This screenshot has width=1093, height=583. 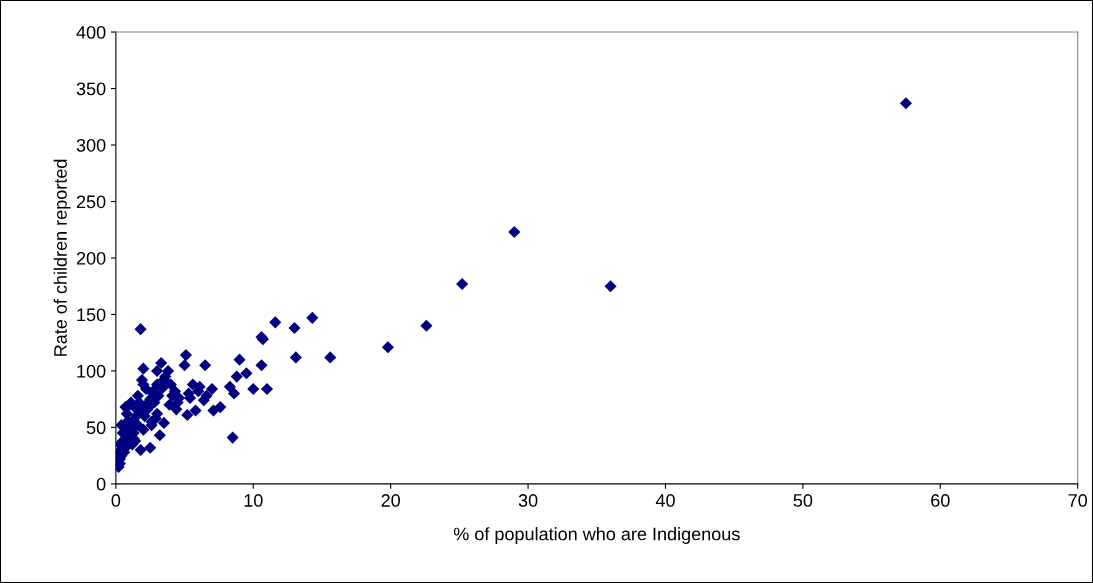 What do you see at coordinates (91, 89) in the screenshot?
I see `y-tick-label: 350` at bounding box center [91, 89].